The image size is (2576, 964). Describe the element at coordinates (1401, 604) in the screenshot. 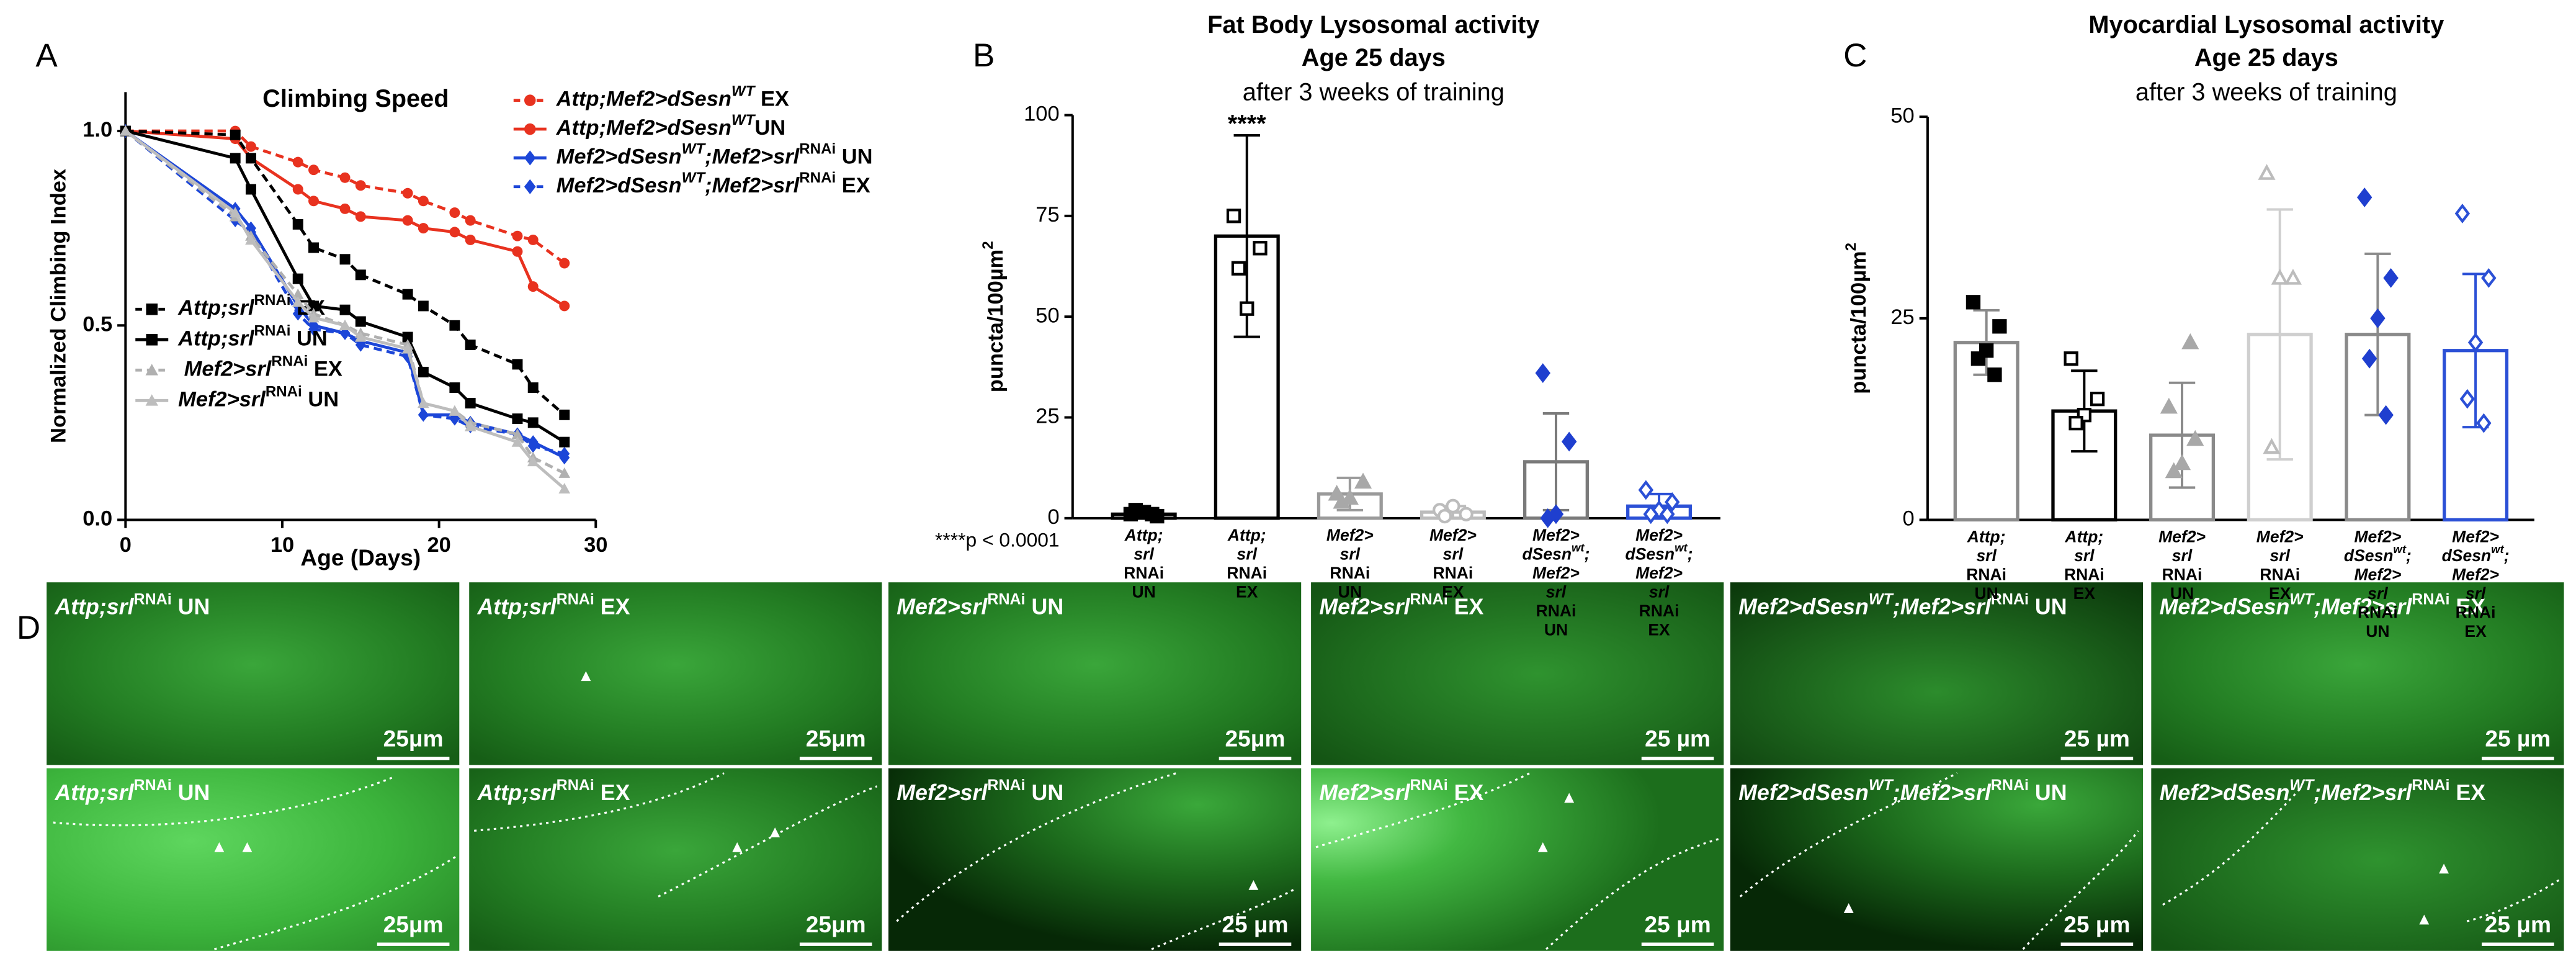

I see `image-label: Mef2>srlRNAi EX` at that location.